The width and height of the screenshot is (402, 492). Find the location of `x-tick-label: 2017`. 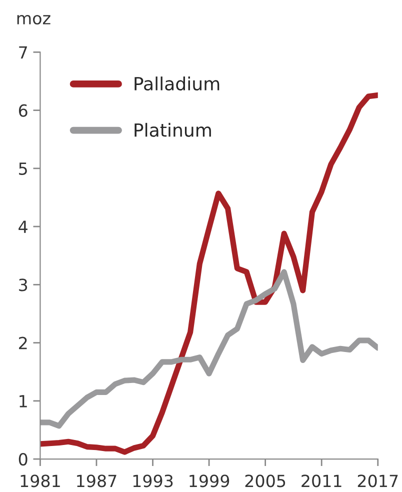

x-tick-label: 2017 is located at coordinates (378, 481).